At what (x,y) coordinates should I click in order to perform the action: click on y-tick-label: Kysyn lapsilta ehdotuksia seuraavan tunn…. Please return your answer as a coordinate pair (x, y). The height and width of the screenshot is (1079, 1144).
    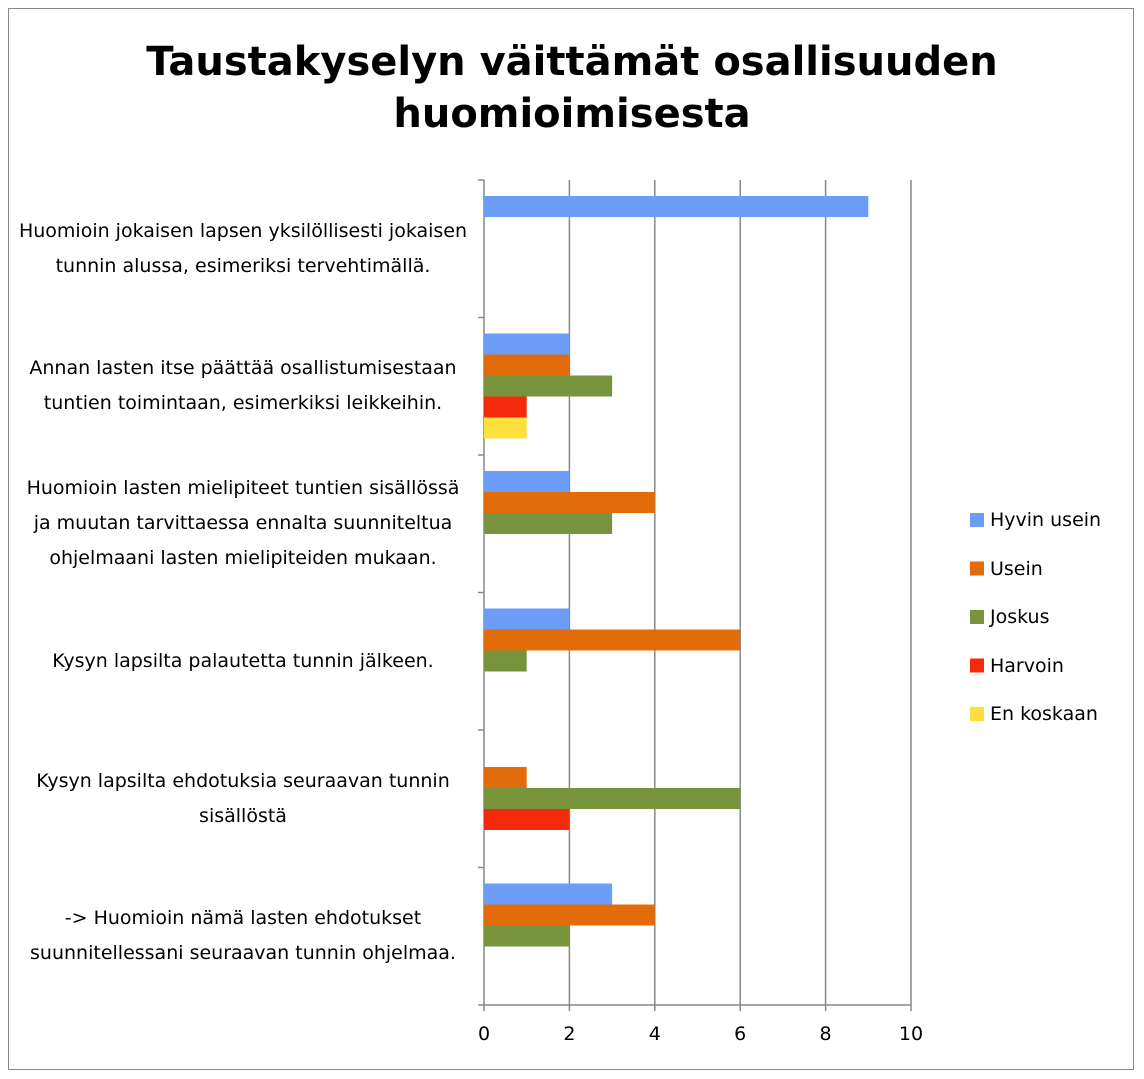
    Looking at the image, I should click on (243, 798).